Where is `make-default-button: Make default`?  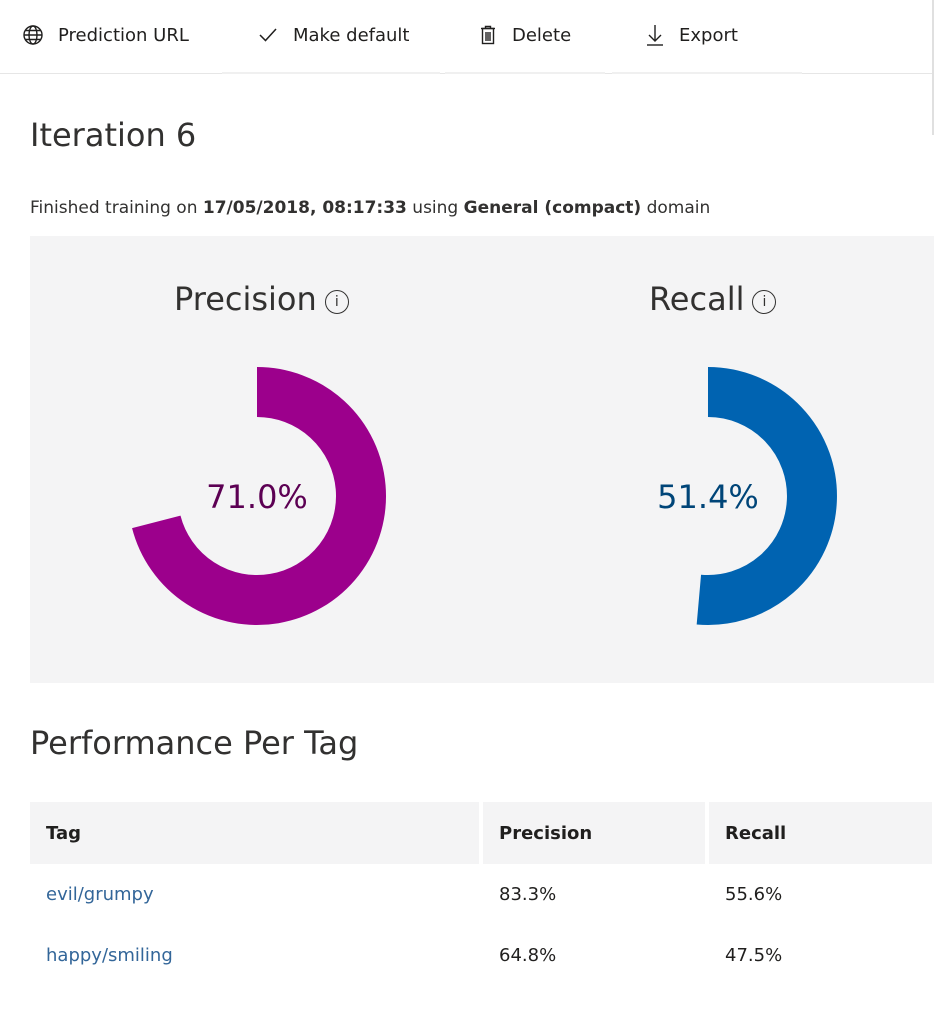
make-default-button: Make default is located at coordinates (333, 35).